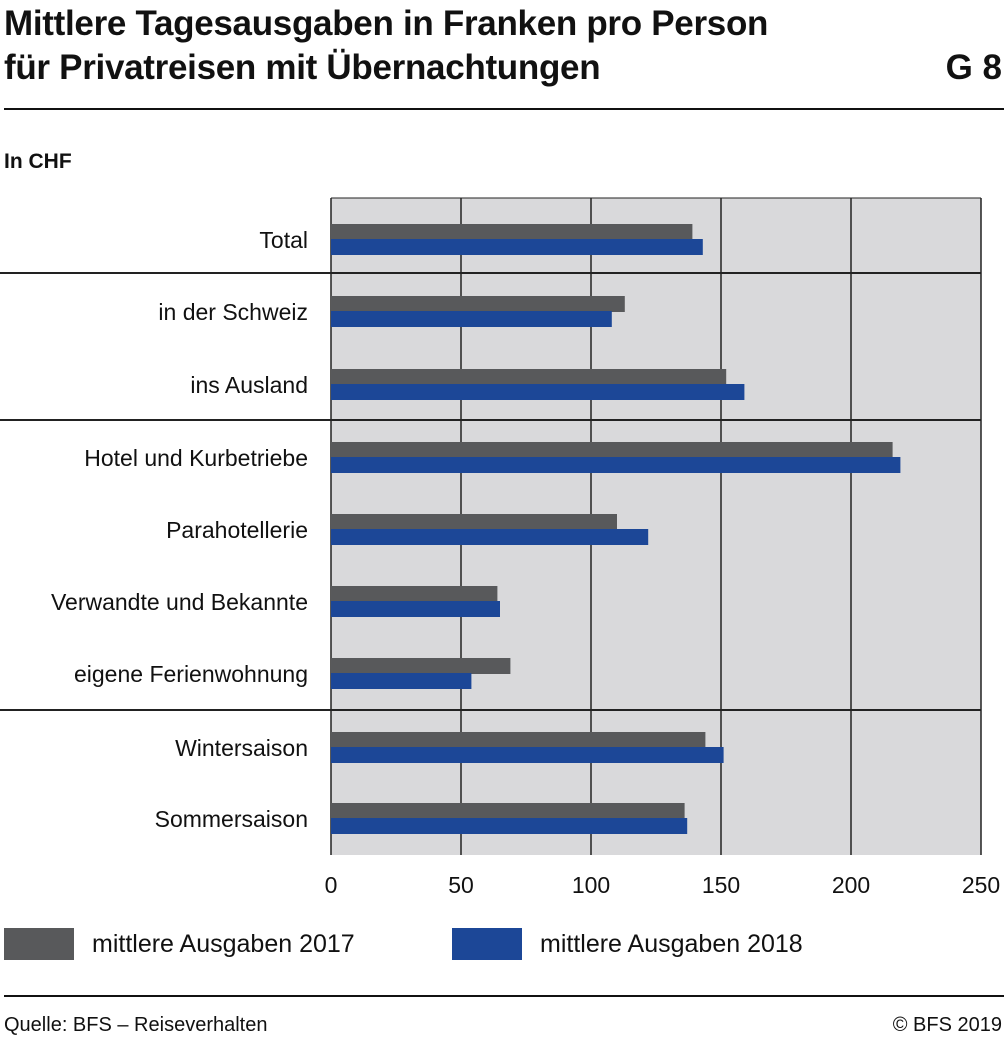 The width and height of the screenshot is (1008, 1043). What do you see at coordinates (487, 944) in the screenshot?
I see `legend-swatch-2018` at bounding box center [487, 944].